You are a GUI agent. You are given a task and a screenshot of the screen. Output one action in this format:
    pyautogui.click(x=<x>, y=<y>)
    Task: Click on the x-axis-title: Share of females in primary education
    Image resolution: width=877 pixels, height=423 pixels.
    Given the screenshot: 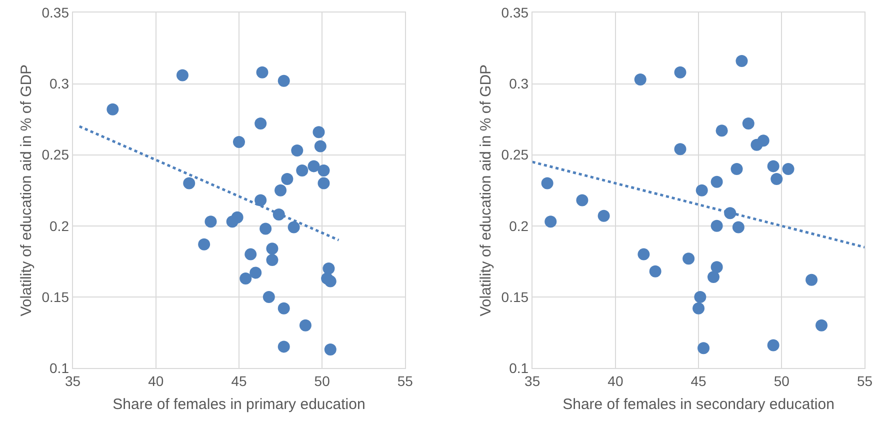 What is the action you would take?
    pyautogui.click(x=239, y=404)
    